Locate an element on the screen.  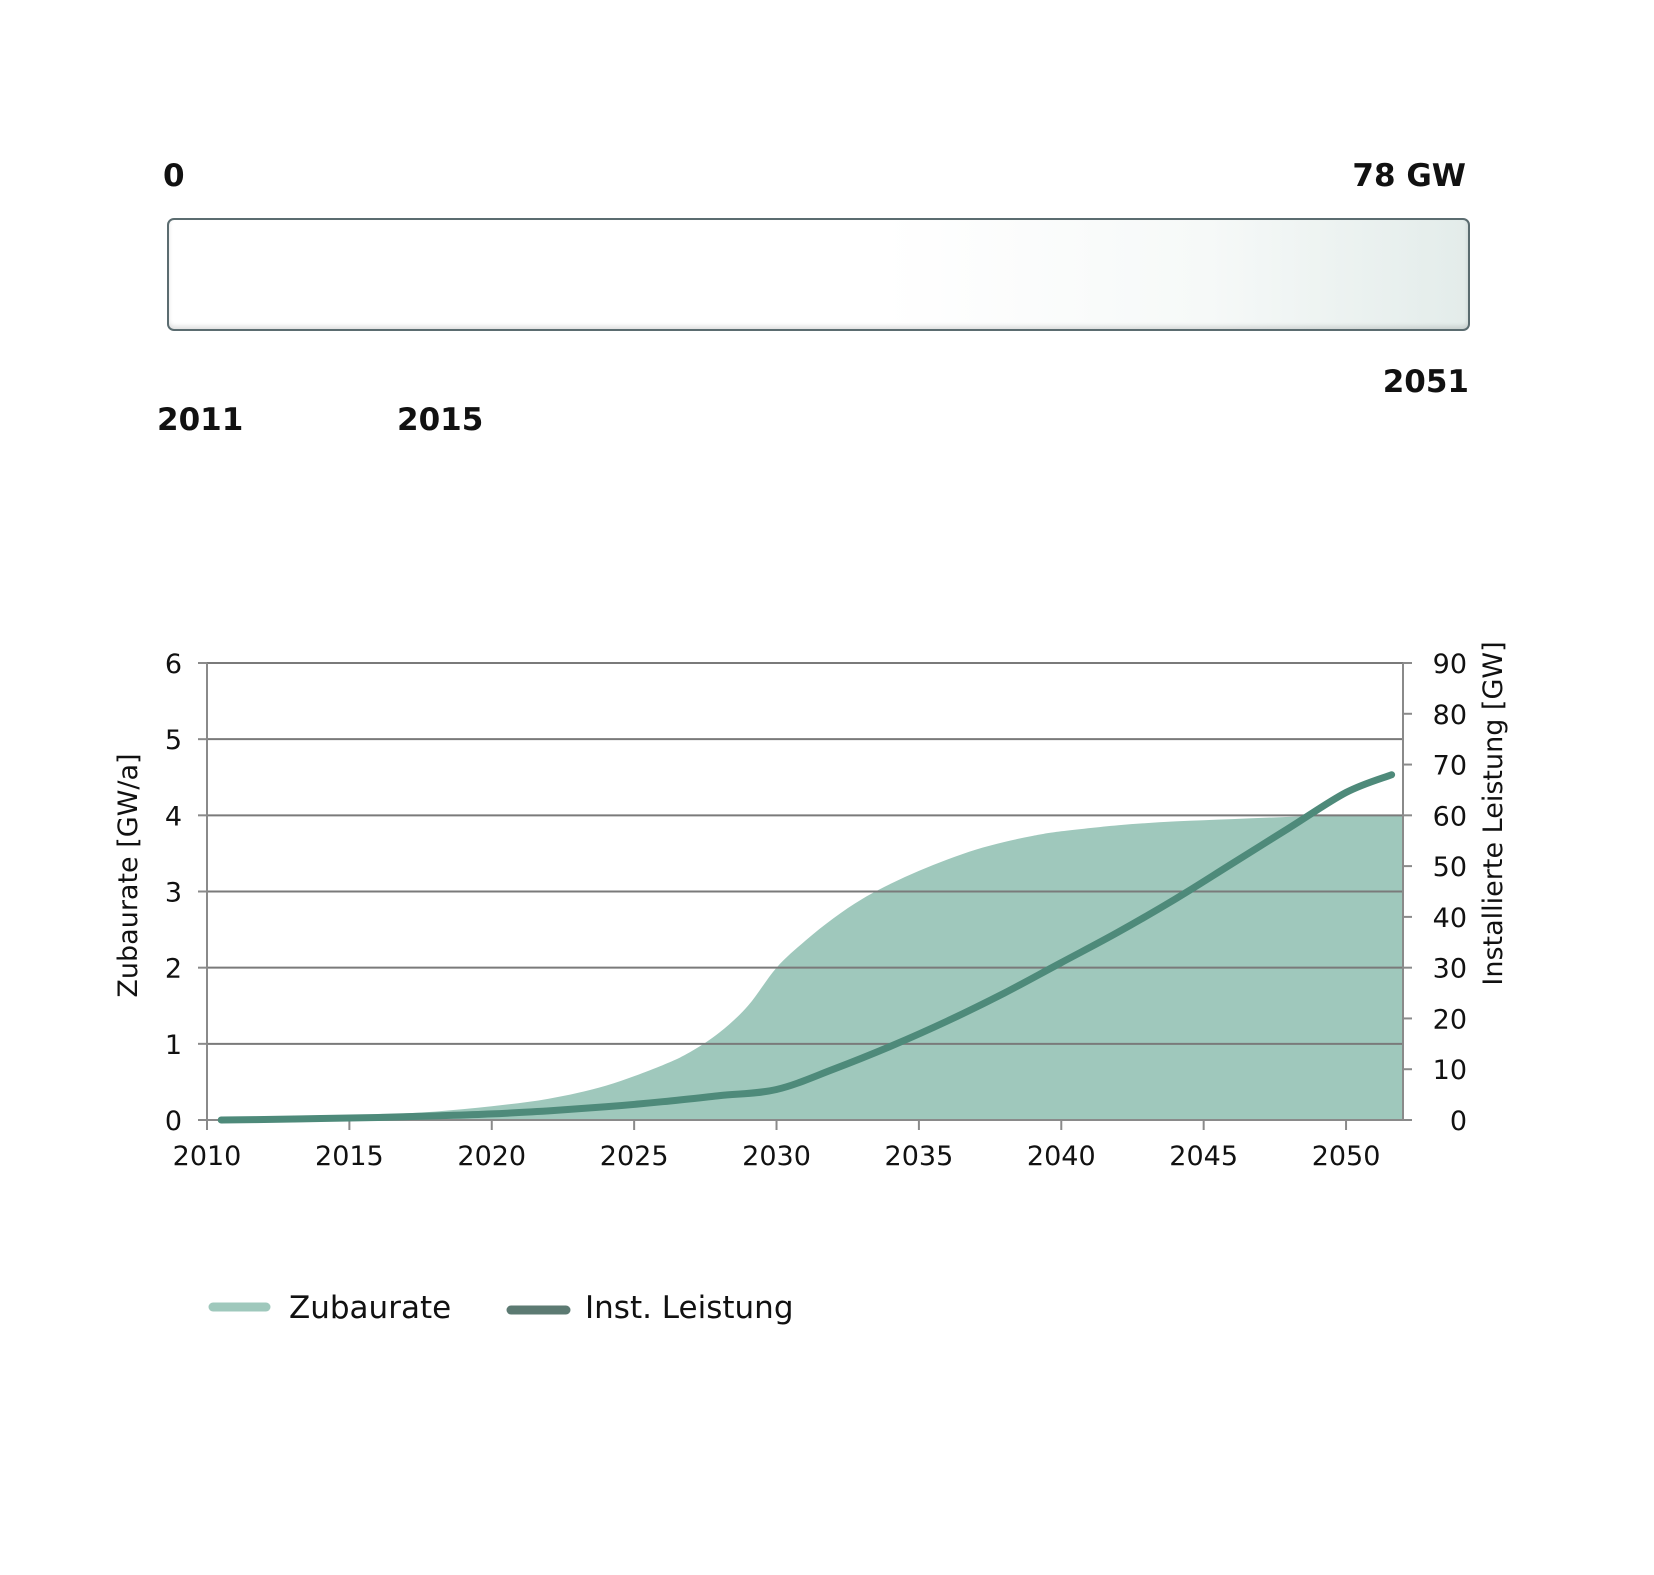
y-right-tick-label: 70 is located at coordinates (1450, 766).